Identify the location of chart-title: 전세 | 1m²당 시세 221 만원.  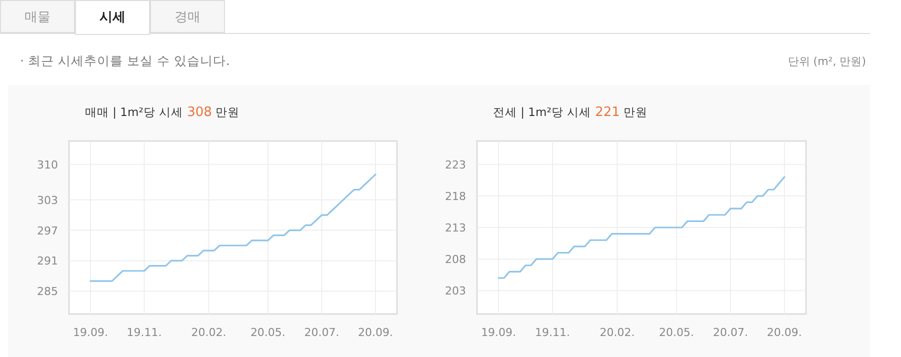
(570, 112).